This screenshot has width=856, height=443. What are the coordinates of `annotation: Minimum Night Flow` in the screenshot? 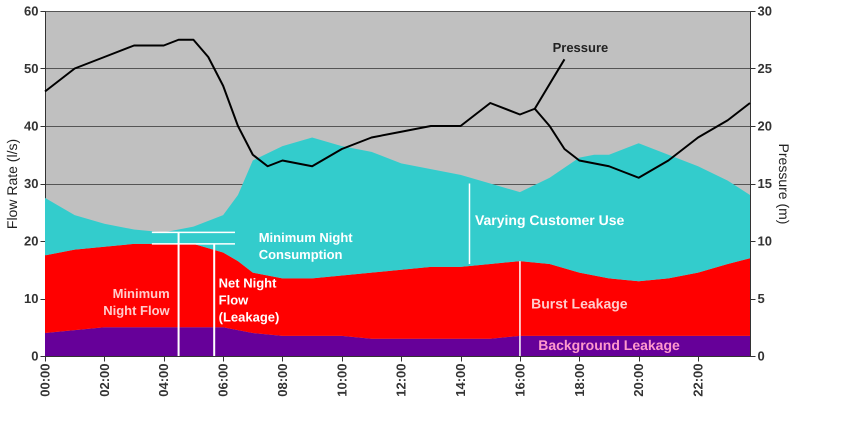 It's located at (137, 302).